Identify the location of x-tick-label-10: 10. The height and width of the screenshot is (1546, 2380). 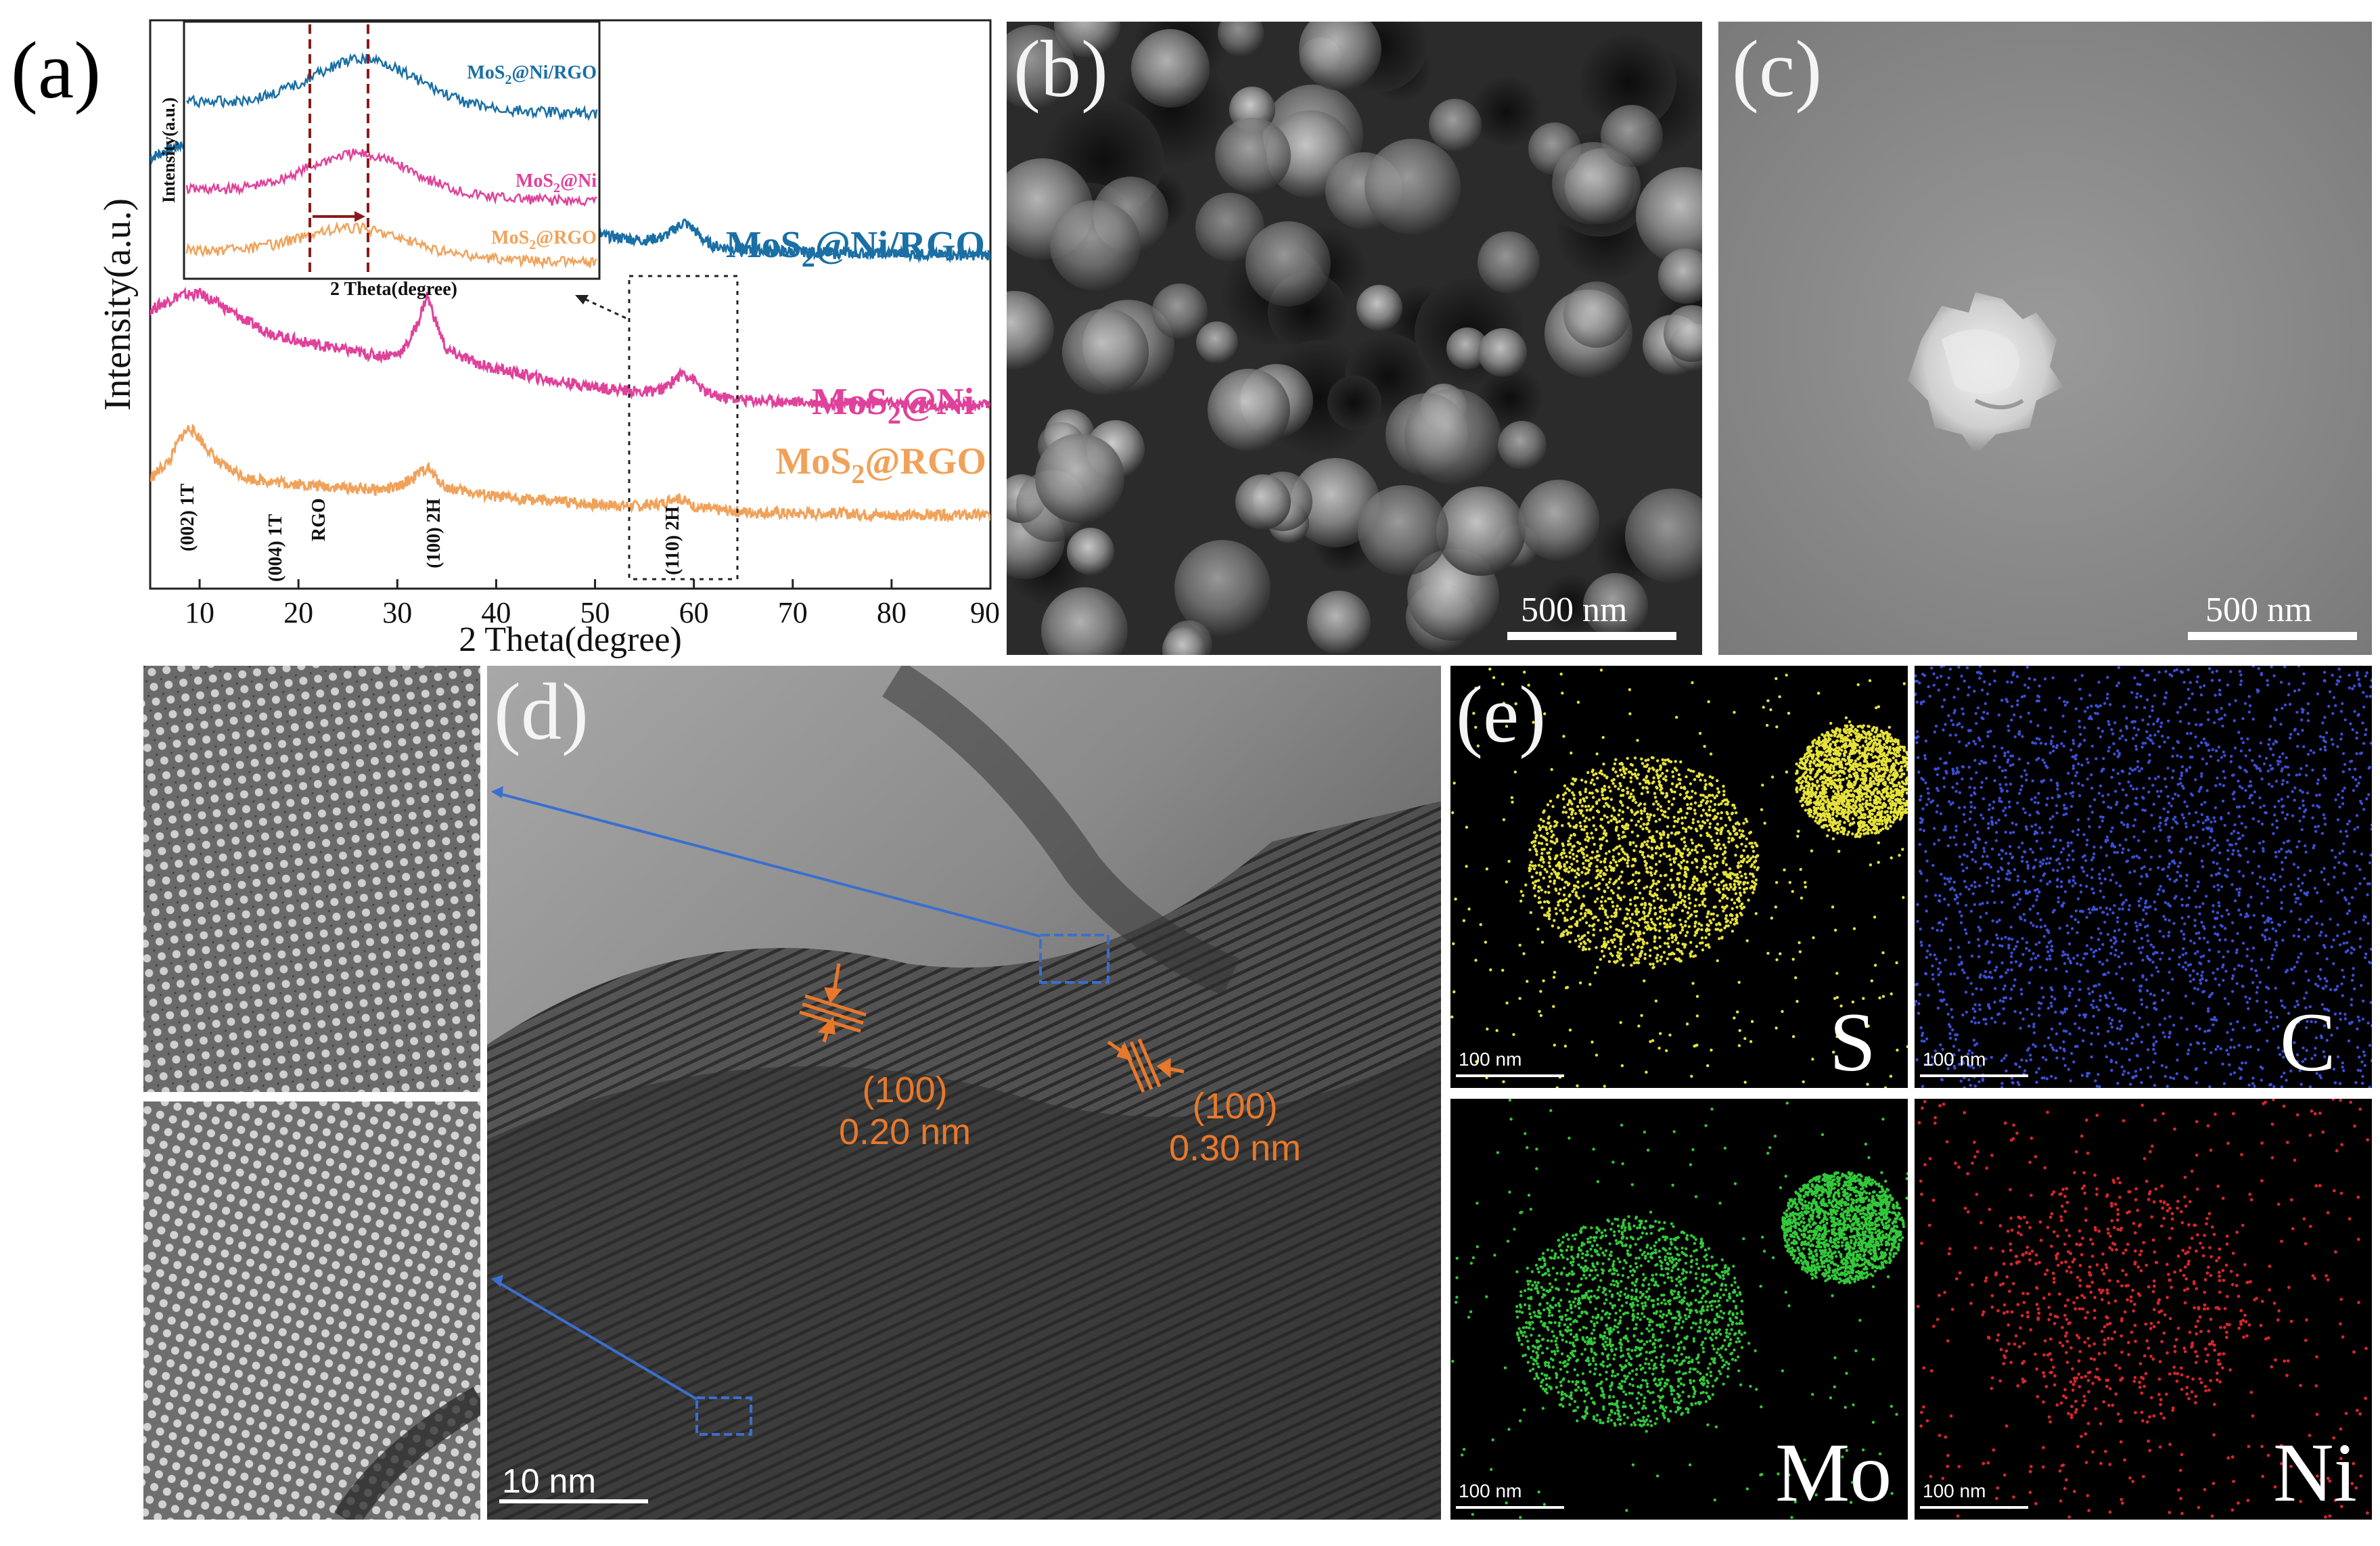
(200, 612).